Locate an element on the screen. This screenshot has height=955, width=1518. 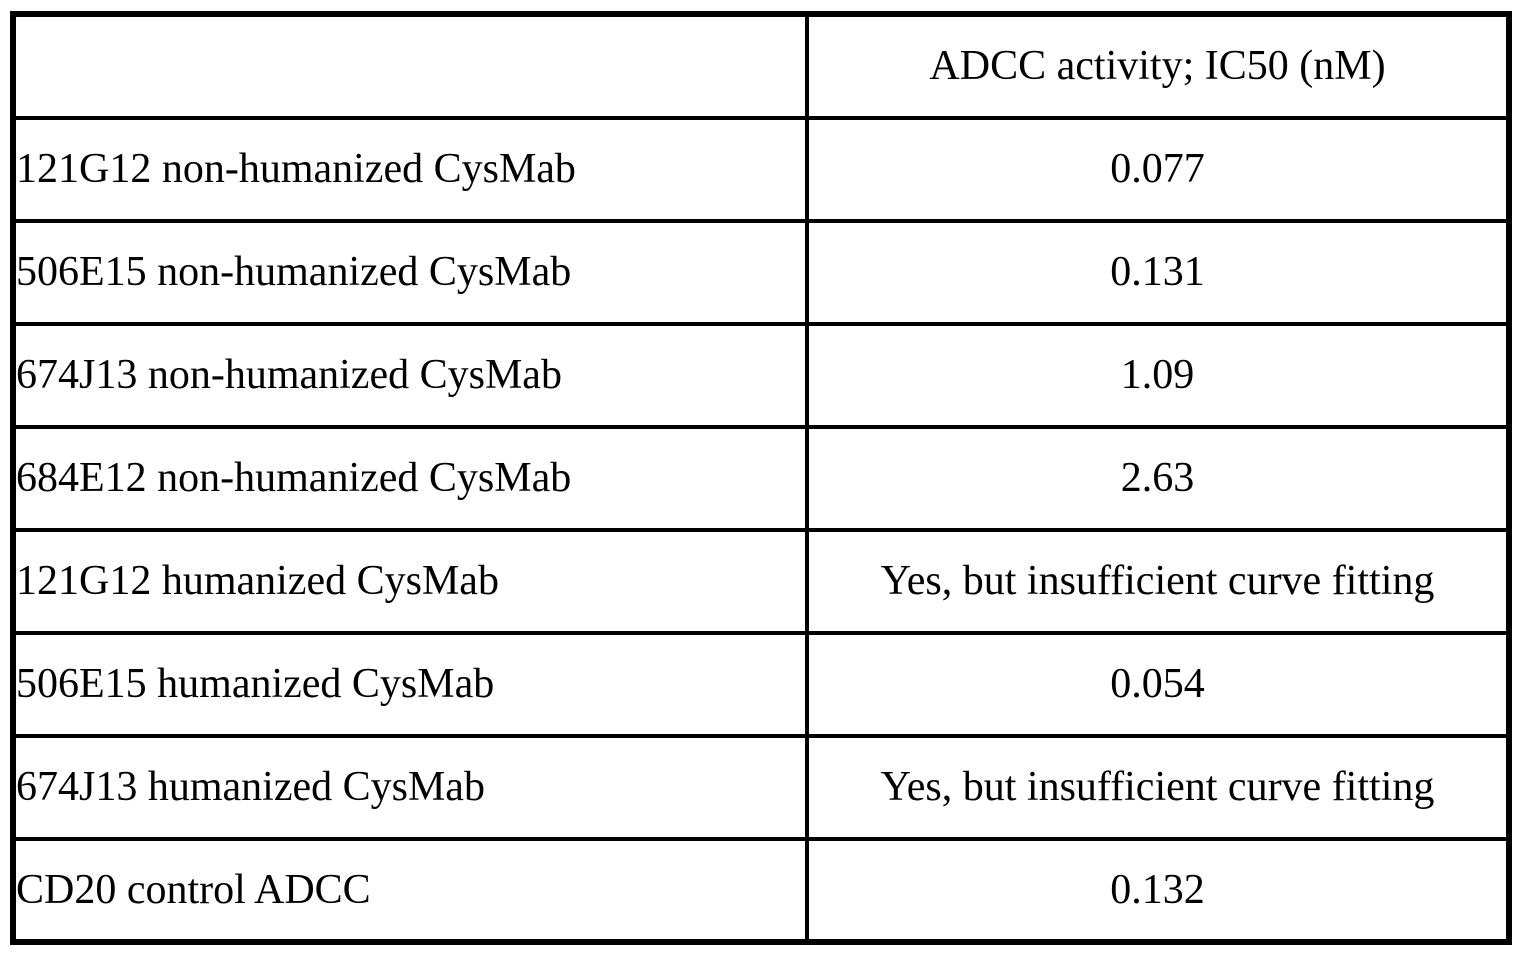
row-label-cell: CD20 control ADCC is located at coordinates (410, 890).